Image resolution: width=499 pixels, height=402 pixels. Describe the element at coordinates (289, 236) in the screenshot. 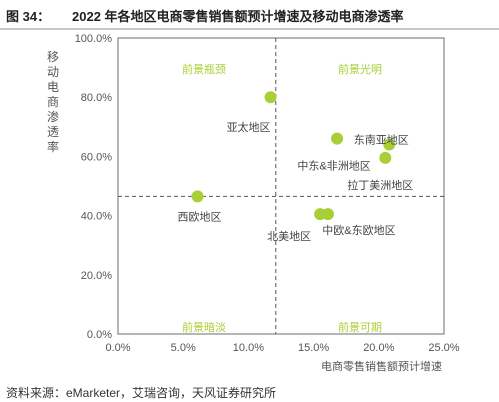

I see `data-point-label: 北美地区` at that location.